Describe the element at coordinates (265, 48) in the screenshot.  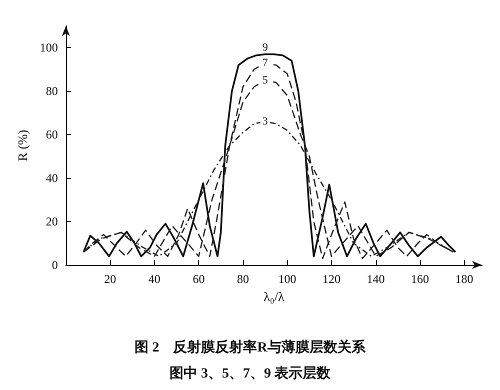
I see `series-label: 9` at that location.